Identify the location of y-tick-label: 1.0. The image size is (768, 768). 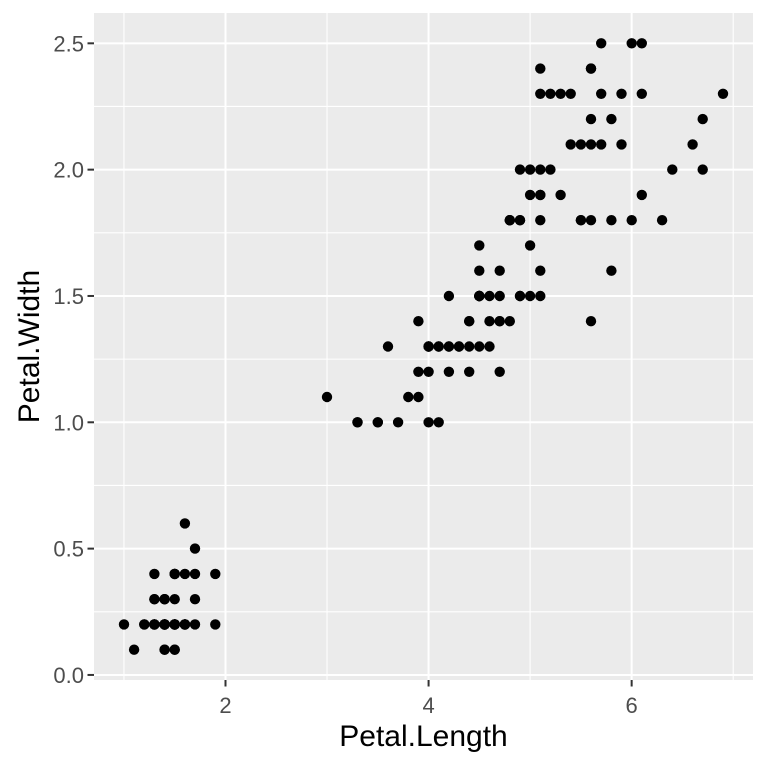
(68, 422).